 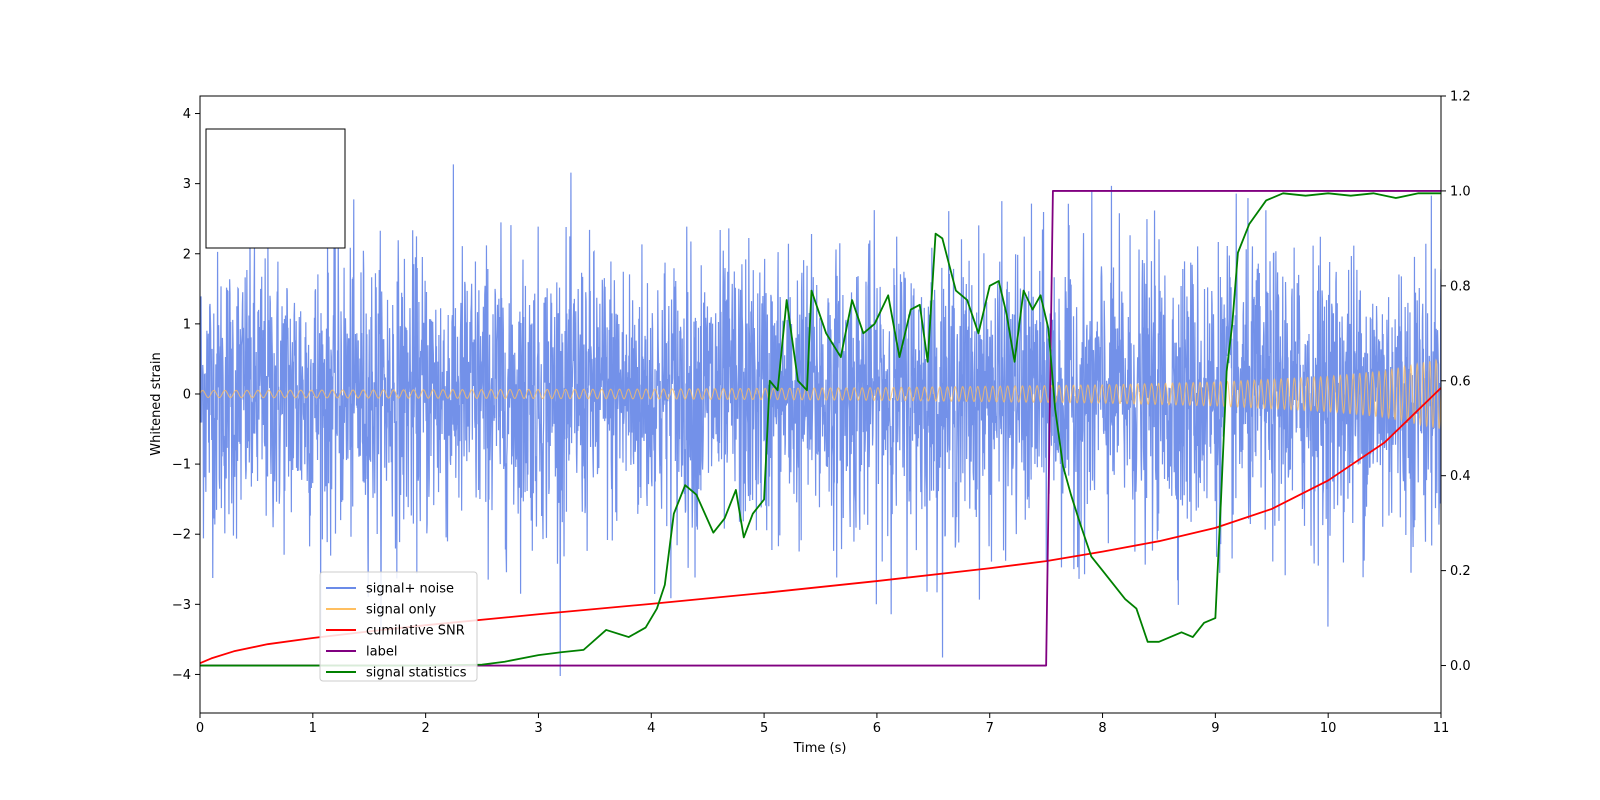 I want to click on legend-frame, so click(x=398, y=626).